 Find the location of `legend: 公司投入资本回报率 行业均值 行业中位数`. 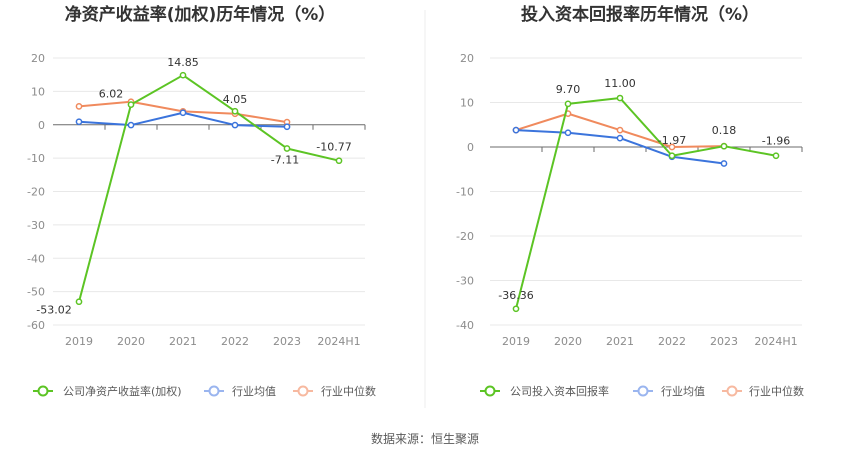

legend: 公司投入资本回报率 行业均值 行业中位数 is located at coordinates (642, 391).